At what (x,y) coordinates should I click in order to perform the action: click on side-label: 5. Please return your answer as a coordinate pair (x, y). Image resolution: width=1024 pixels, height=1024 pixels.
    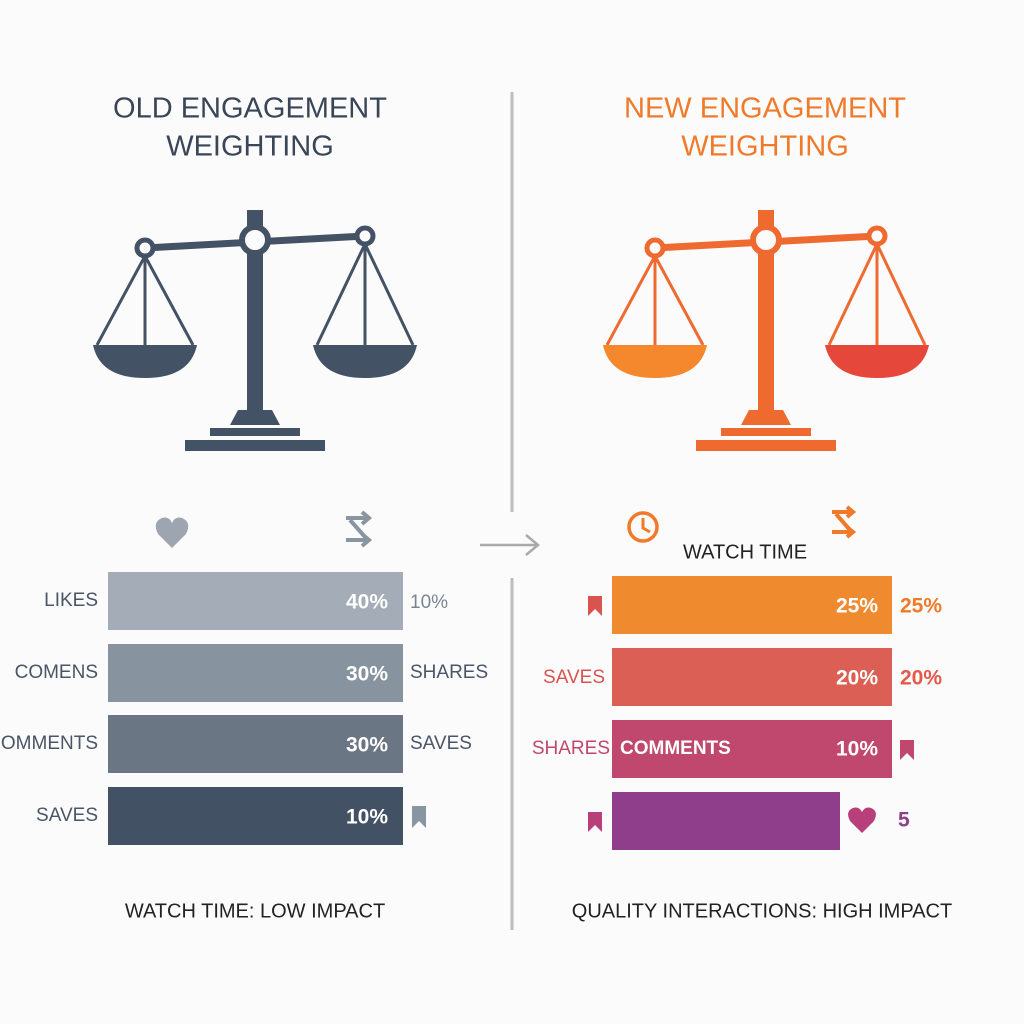
    Looking at the image, I should click on (904, 820).